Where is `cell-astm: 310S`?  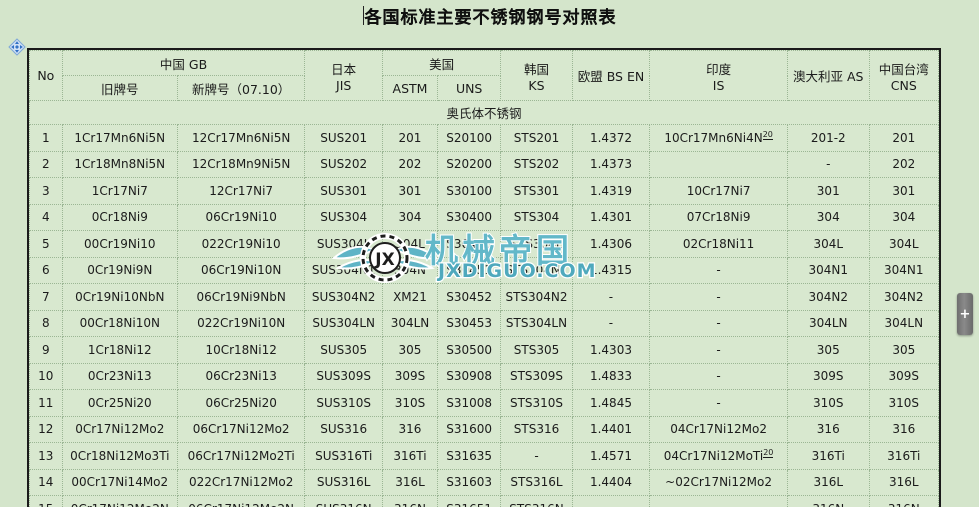 cell-astm: 310S is located at coordinates (410, 403).